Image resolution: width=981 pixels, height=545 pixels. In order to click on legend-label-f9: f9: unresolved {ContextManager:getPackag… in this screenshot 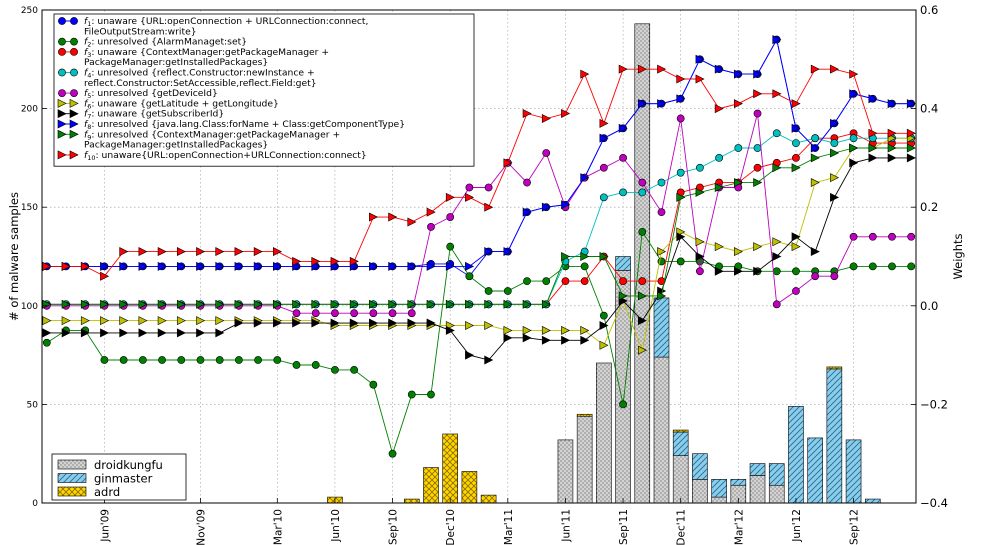, I will do `click(212, 135)`.